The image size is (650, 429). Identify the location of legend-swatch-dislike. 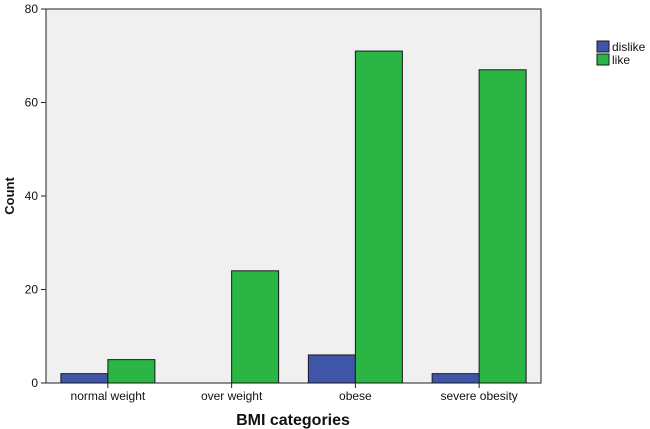
(603, 46).